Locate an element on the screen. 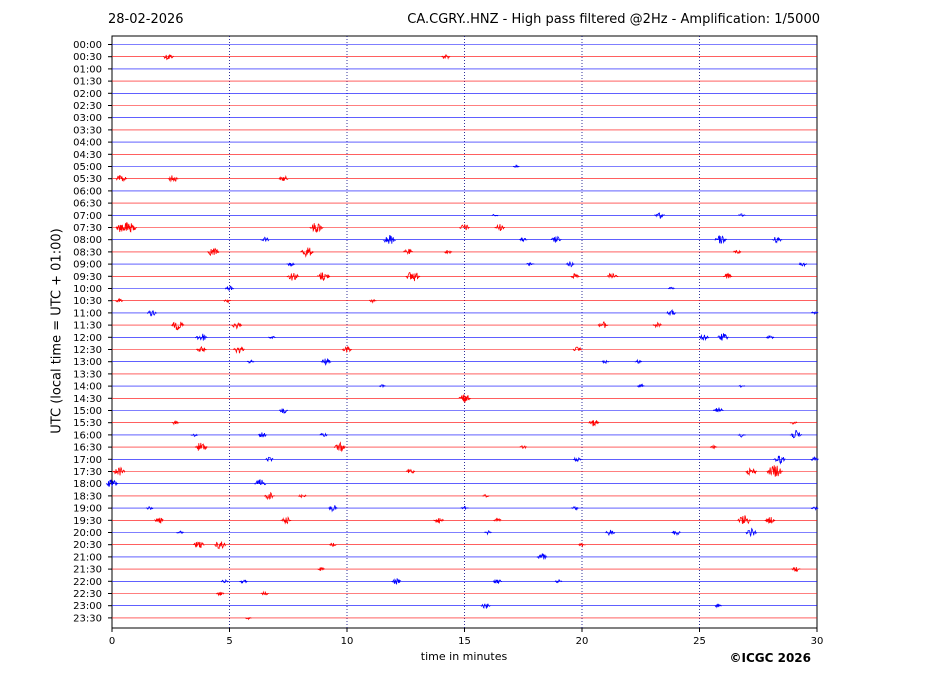 The image size is (927, 696). y-tick-label: 12:30 is located at coordinates (87, 350).